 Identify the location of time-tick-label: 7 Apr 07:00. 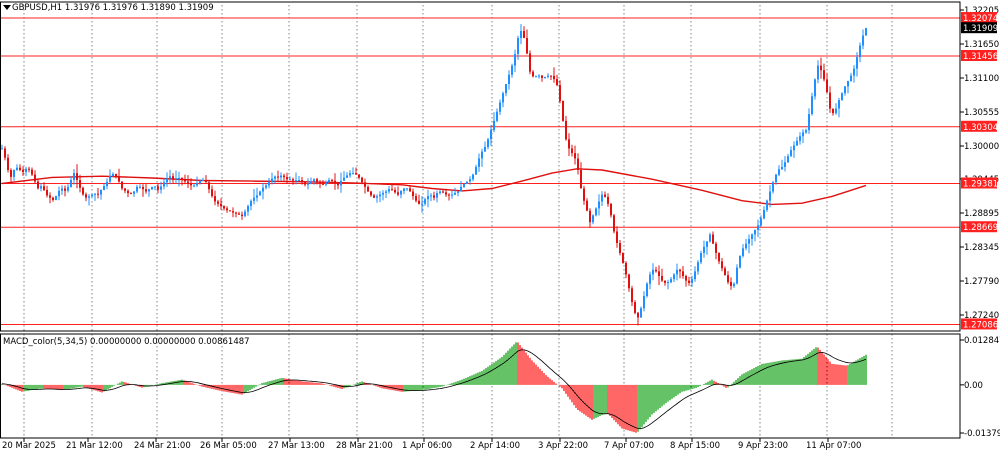
(629, 446).